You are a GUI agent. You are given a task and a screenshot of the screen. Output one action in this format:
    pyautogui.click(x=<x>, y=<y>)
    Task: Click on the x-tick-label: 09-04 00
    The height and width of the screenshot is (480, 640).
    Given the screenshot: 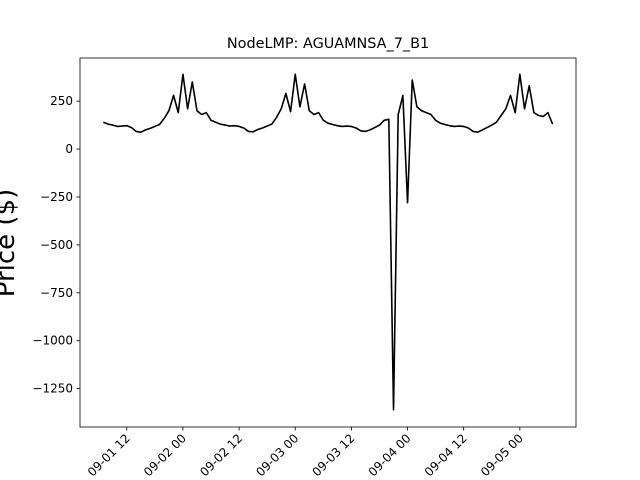 What is the action you would take?
    pyautogui.click(x=390, y=455)
    